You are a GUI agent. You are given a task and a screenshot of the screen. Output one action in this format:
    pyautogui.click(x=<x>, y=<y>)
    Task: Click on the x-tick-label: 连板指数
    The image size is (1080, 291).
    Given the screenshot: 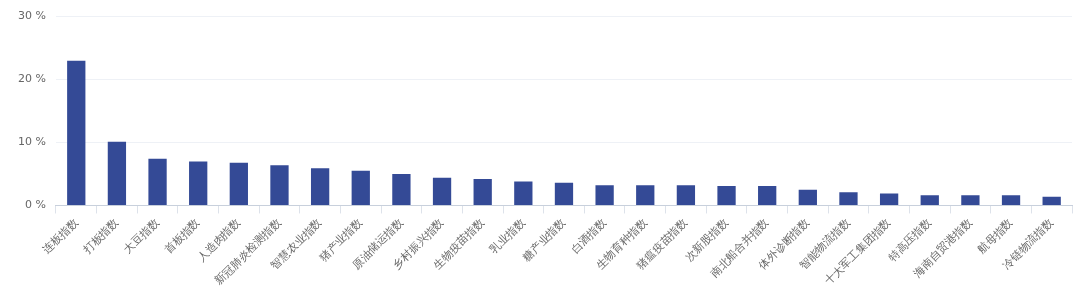 What is the action you would take?
    pyautogui.click(x=60, y=236)
    